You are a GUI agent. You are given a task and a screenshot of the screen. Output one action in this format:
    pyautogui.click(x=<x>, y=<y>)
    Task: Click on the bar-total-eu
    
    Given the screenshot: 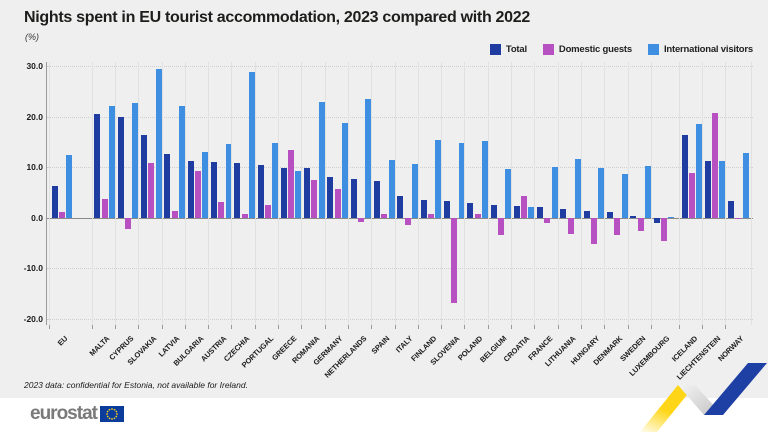 What is the action you would take?
    pyautogui.click(x=54, y=202)
    